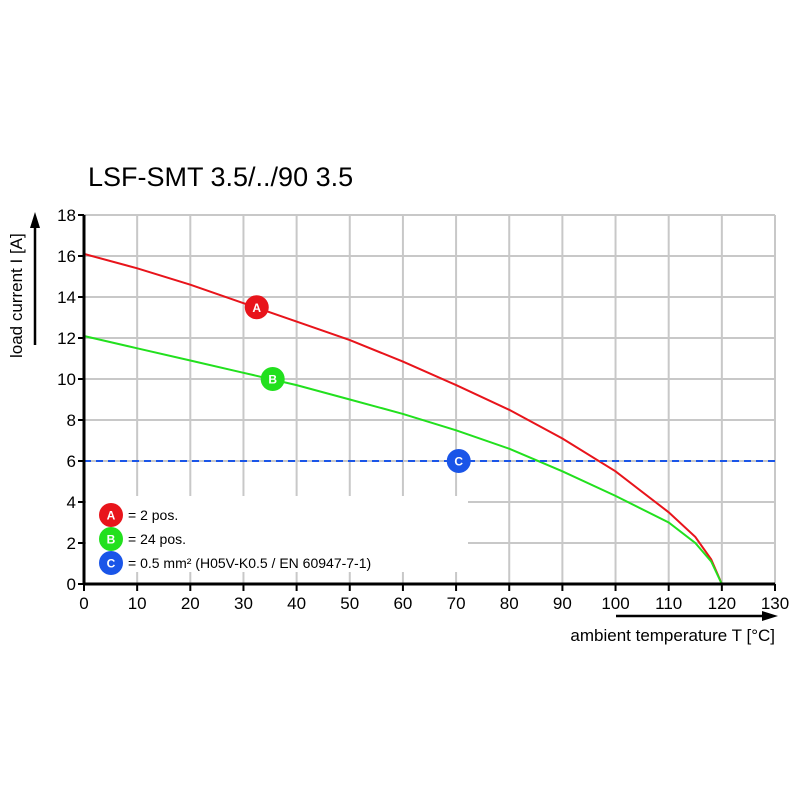 This screenshot has height=805, width=800. Describe the element at coordinates (243, 603) in the screenshot. I see `x-tick-label: 30` at that location.